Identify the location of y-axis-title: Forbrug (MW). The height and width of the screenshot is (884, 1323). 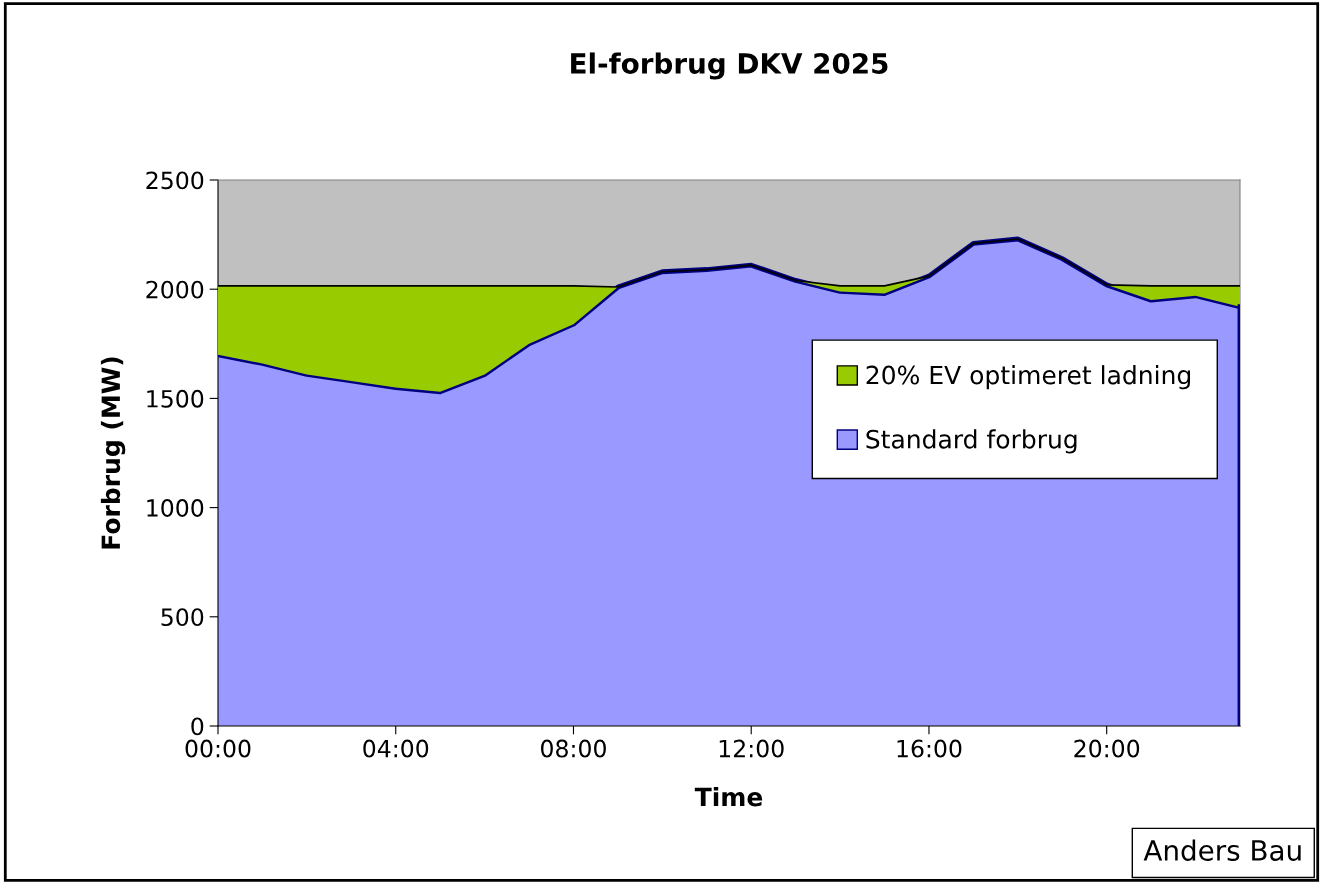
(113, 453).